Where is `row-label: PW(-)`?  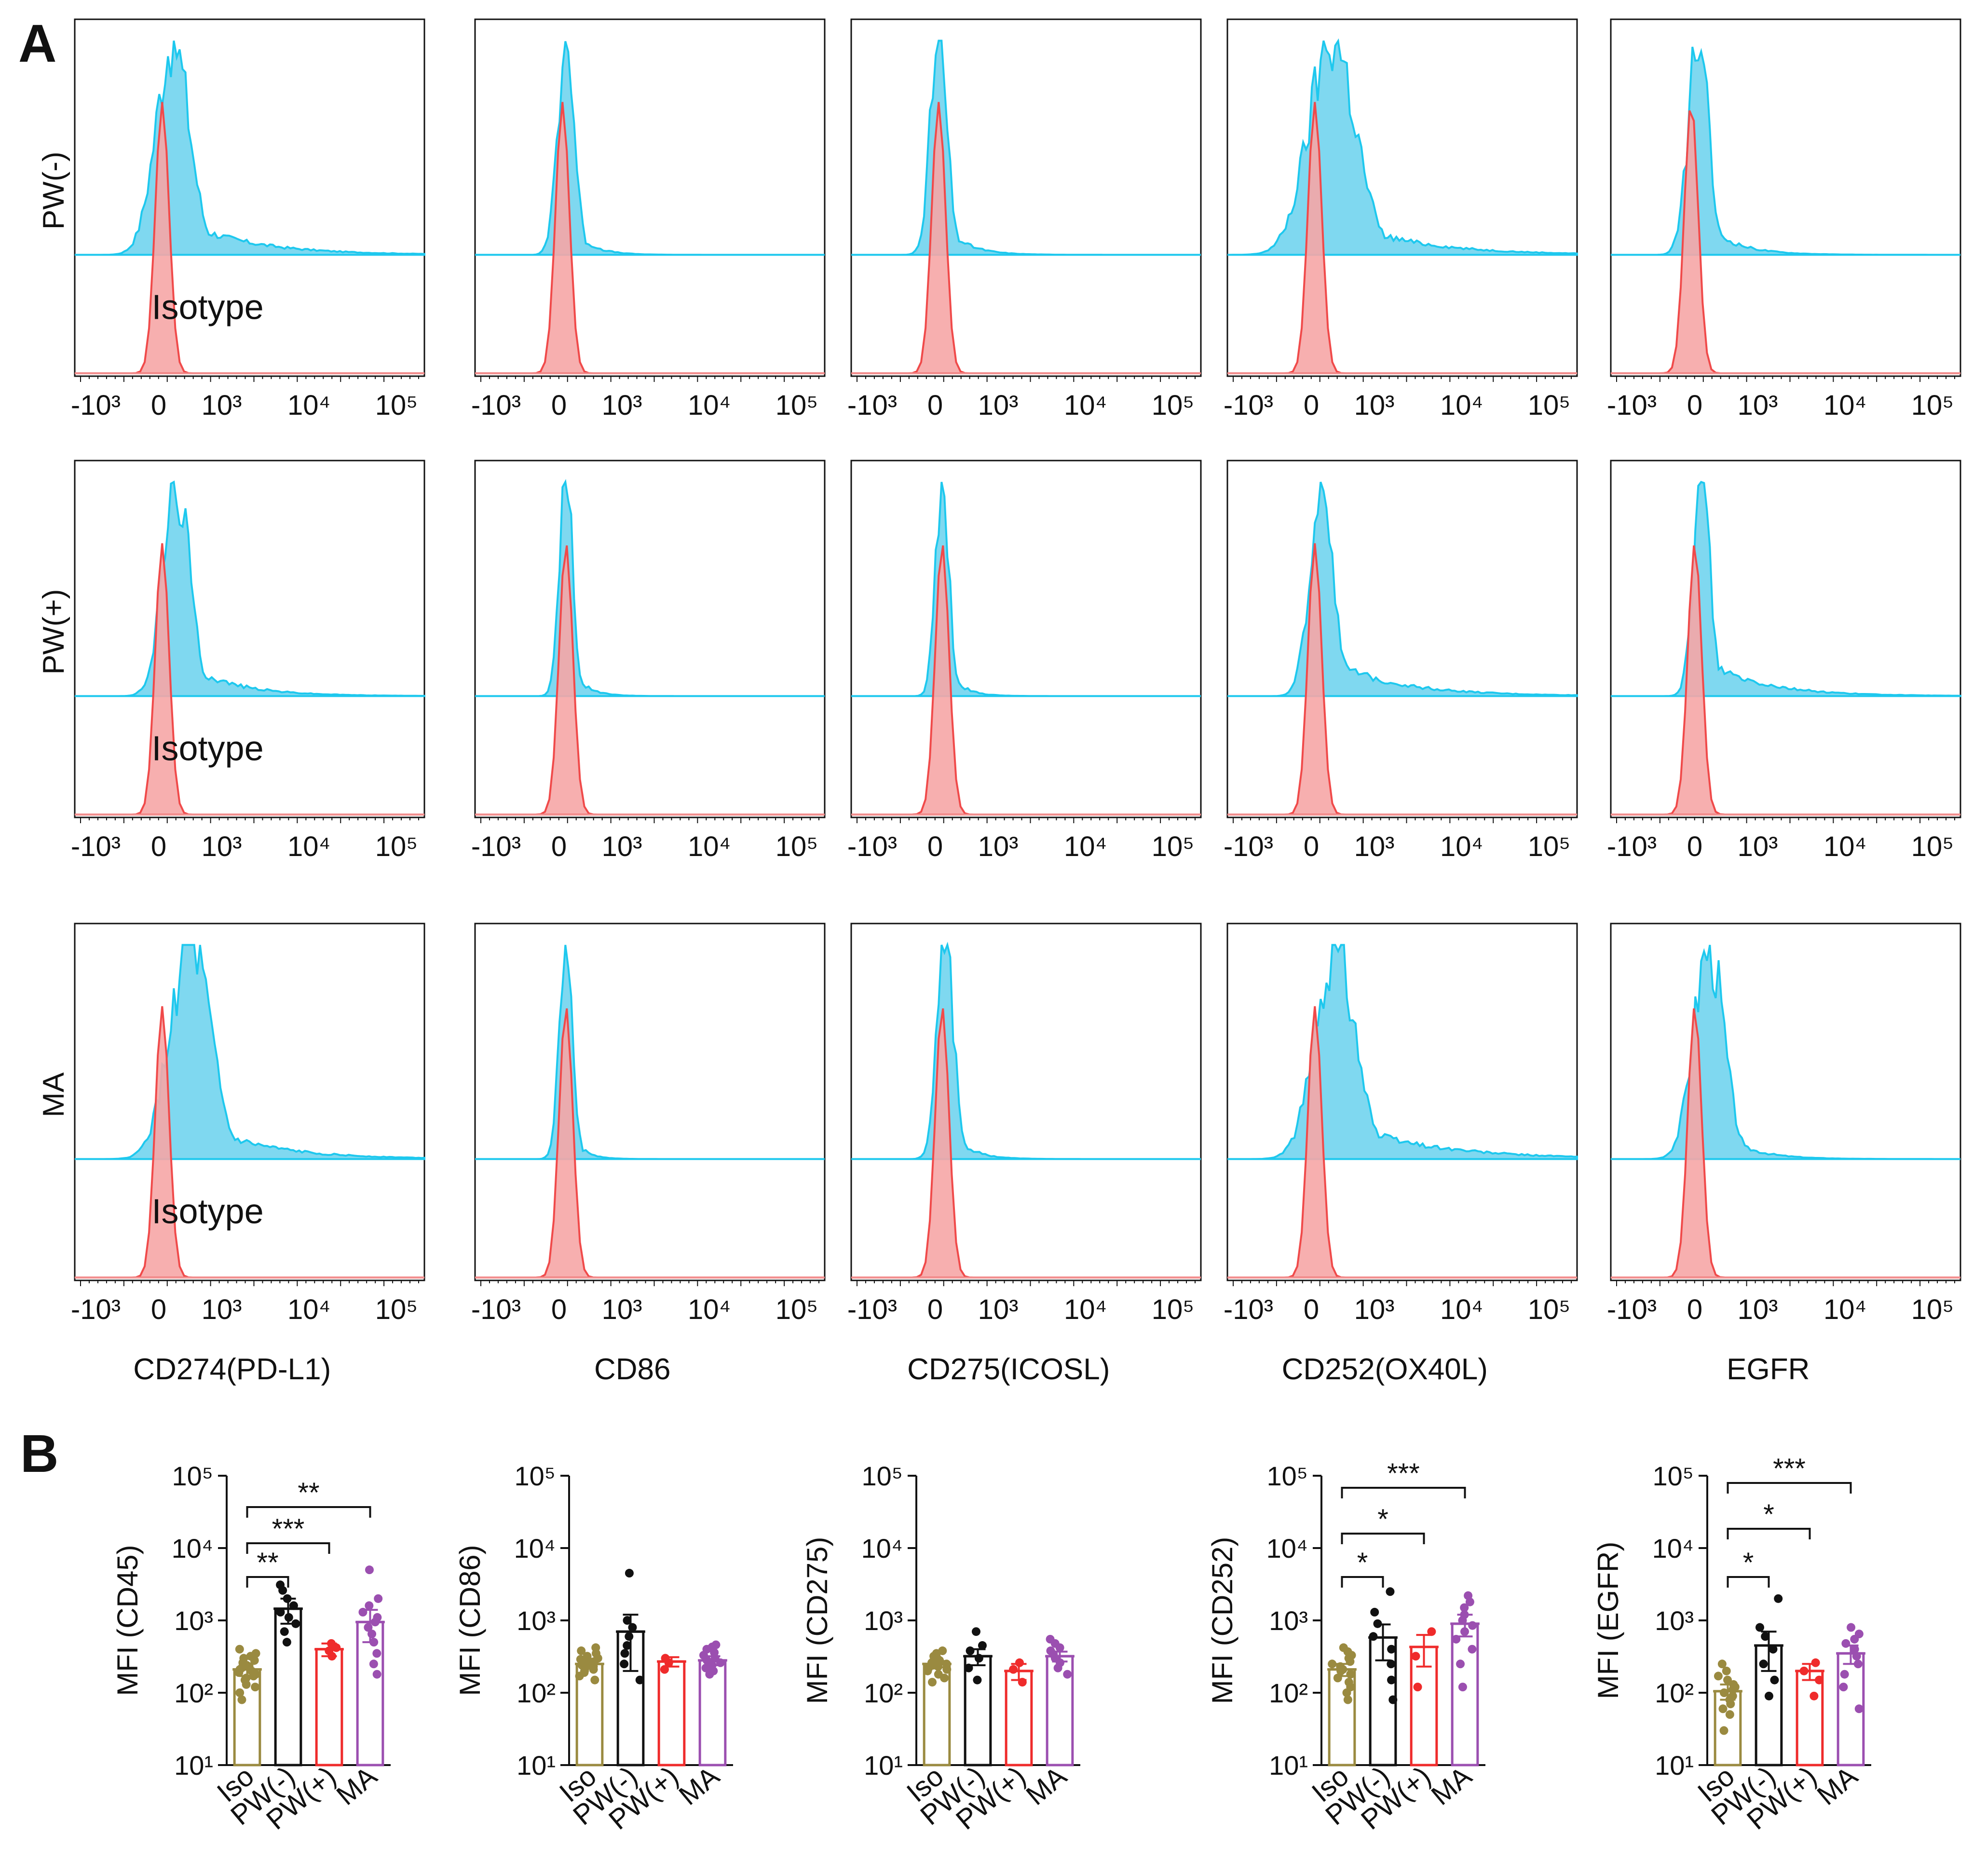 row-label: PW(-) is located at coordinates (53, 190).